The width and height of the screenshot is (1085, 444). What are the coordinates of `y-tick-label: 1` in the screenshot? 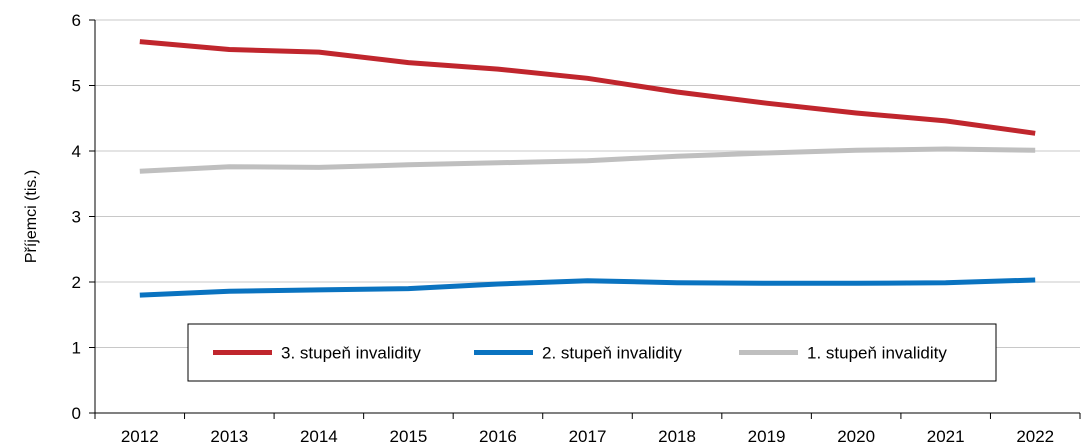 It's located at (76, 348).